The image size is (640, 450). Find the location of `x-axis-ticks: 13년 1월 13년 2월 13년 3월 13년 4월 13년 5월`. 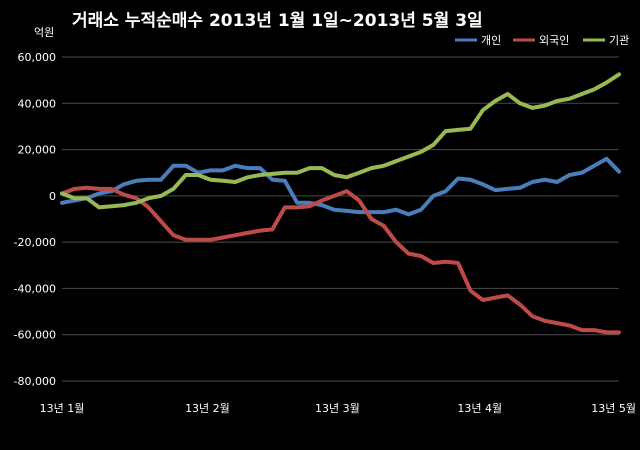

x-axis-ticks: 13년 1월 13년 2월 13년 3월 13년 4월 13년 5월 is located at coordinates (338, 408).